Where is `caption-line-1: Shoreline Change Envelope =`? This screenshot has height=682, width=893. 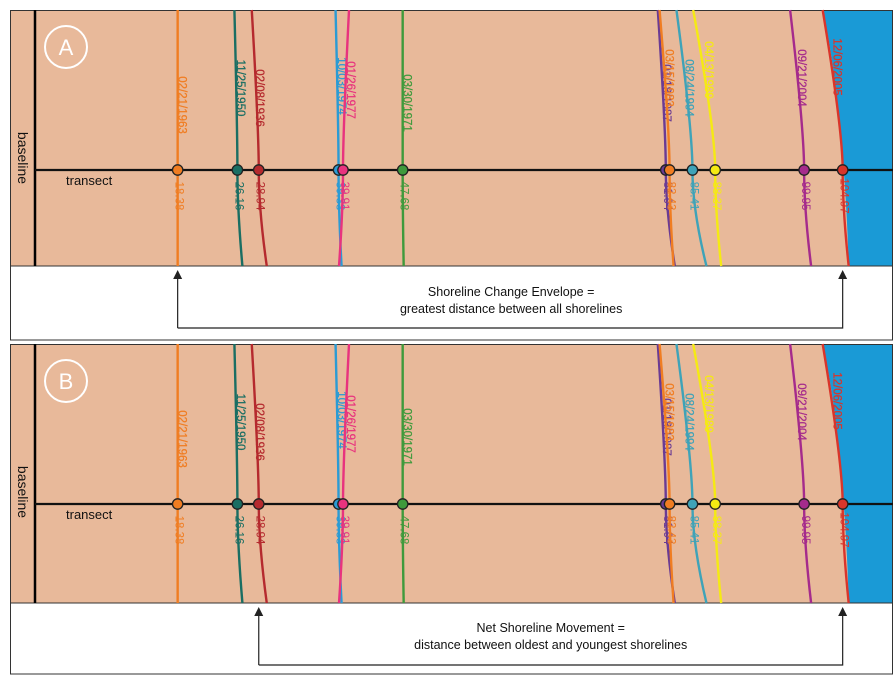
caption-line-1: Shoreline Change Envelope = is located at coordinates (511, 292).